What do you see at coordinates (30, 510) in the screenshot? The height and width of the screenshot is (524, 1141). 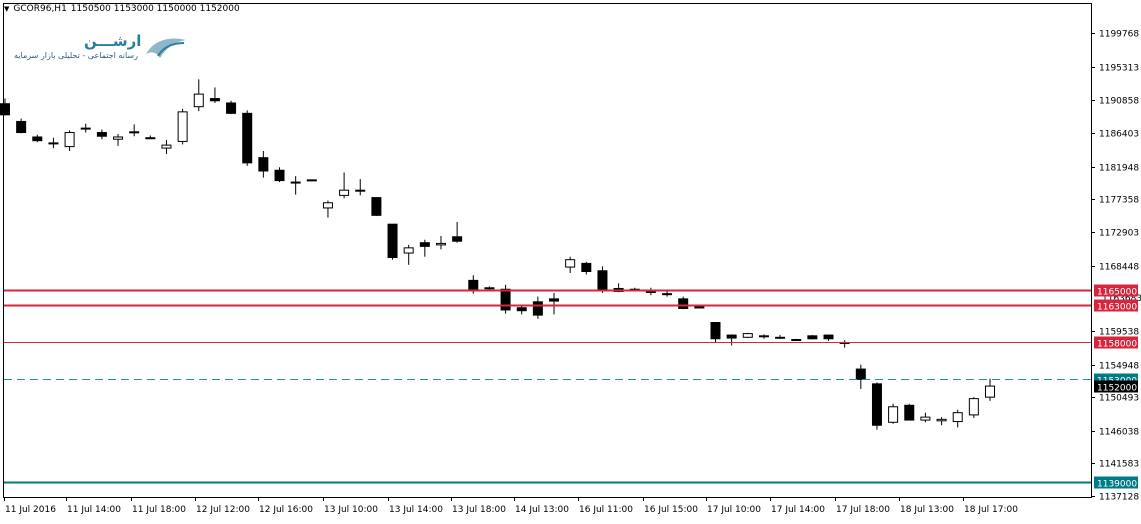 I see `x-tick-label: 11 Jul 2016` at bounding box center [30, 510].